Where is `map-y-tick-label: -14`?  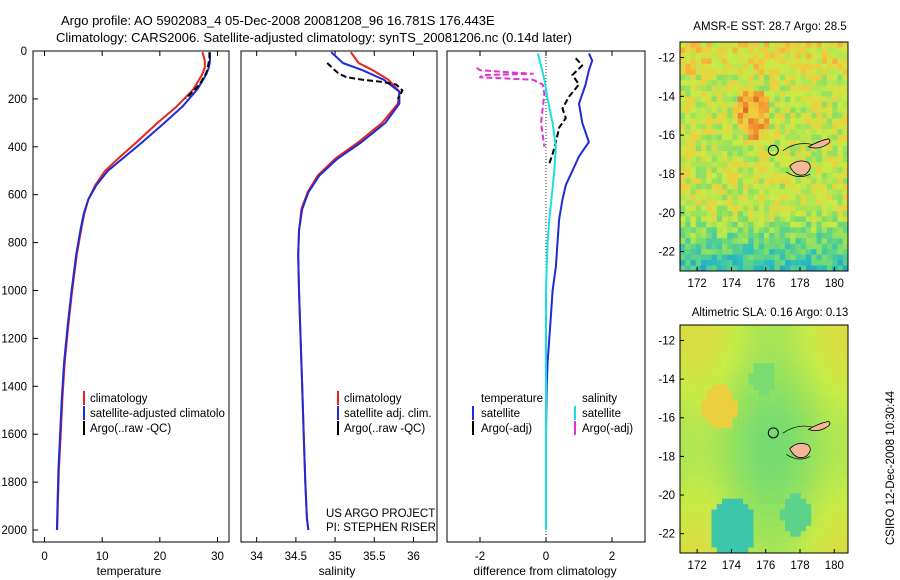
map-y-tick-label: -14 is located at coordinates (666, 97).